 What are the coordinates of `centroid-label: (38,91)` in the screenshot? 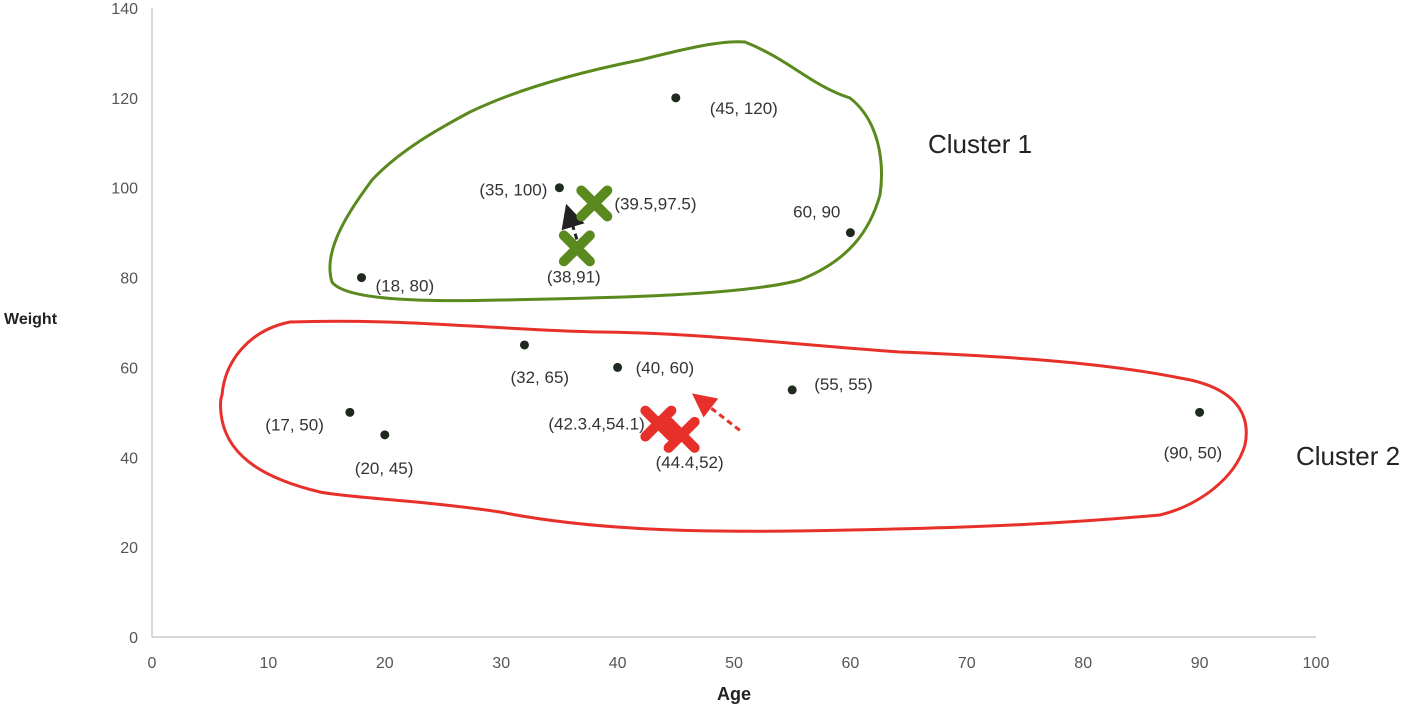 It's located at (574, 276).